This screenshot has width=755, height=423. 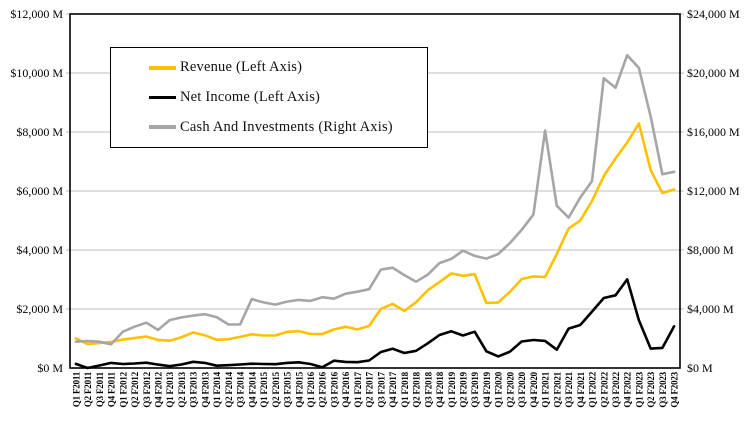 What do you see at coordinates (147, 389) in the screenshot?
I see `x-axis-tick-label: Q3 F2012` at bounding box center [147, 389].